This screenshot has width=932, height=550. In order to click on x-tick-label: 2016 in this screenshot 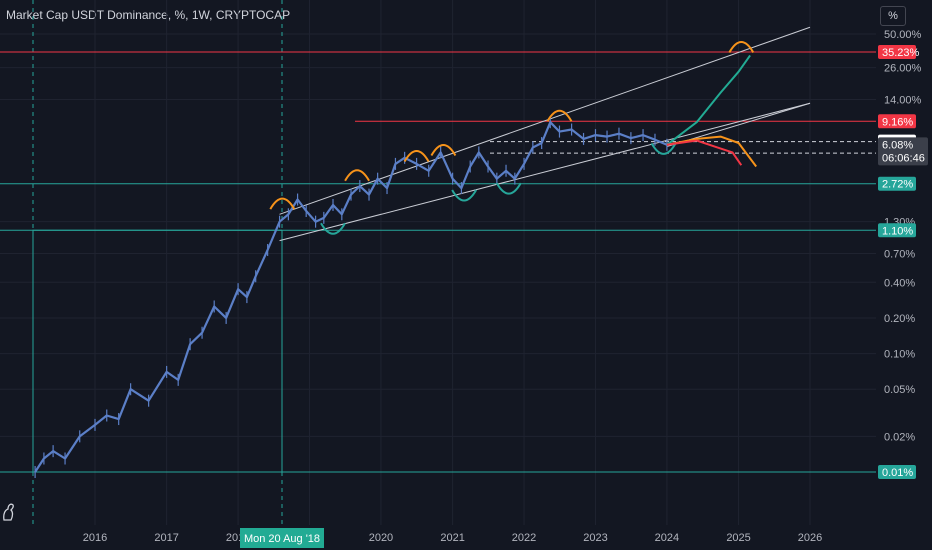, I will do `click(95, 538)`.